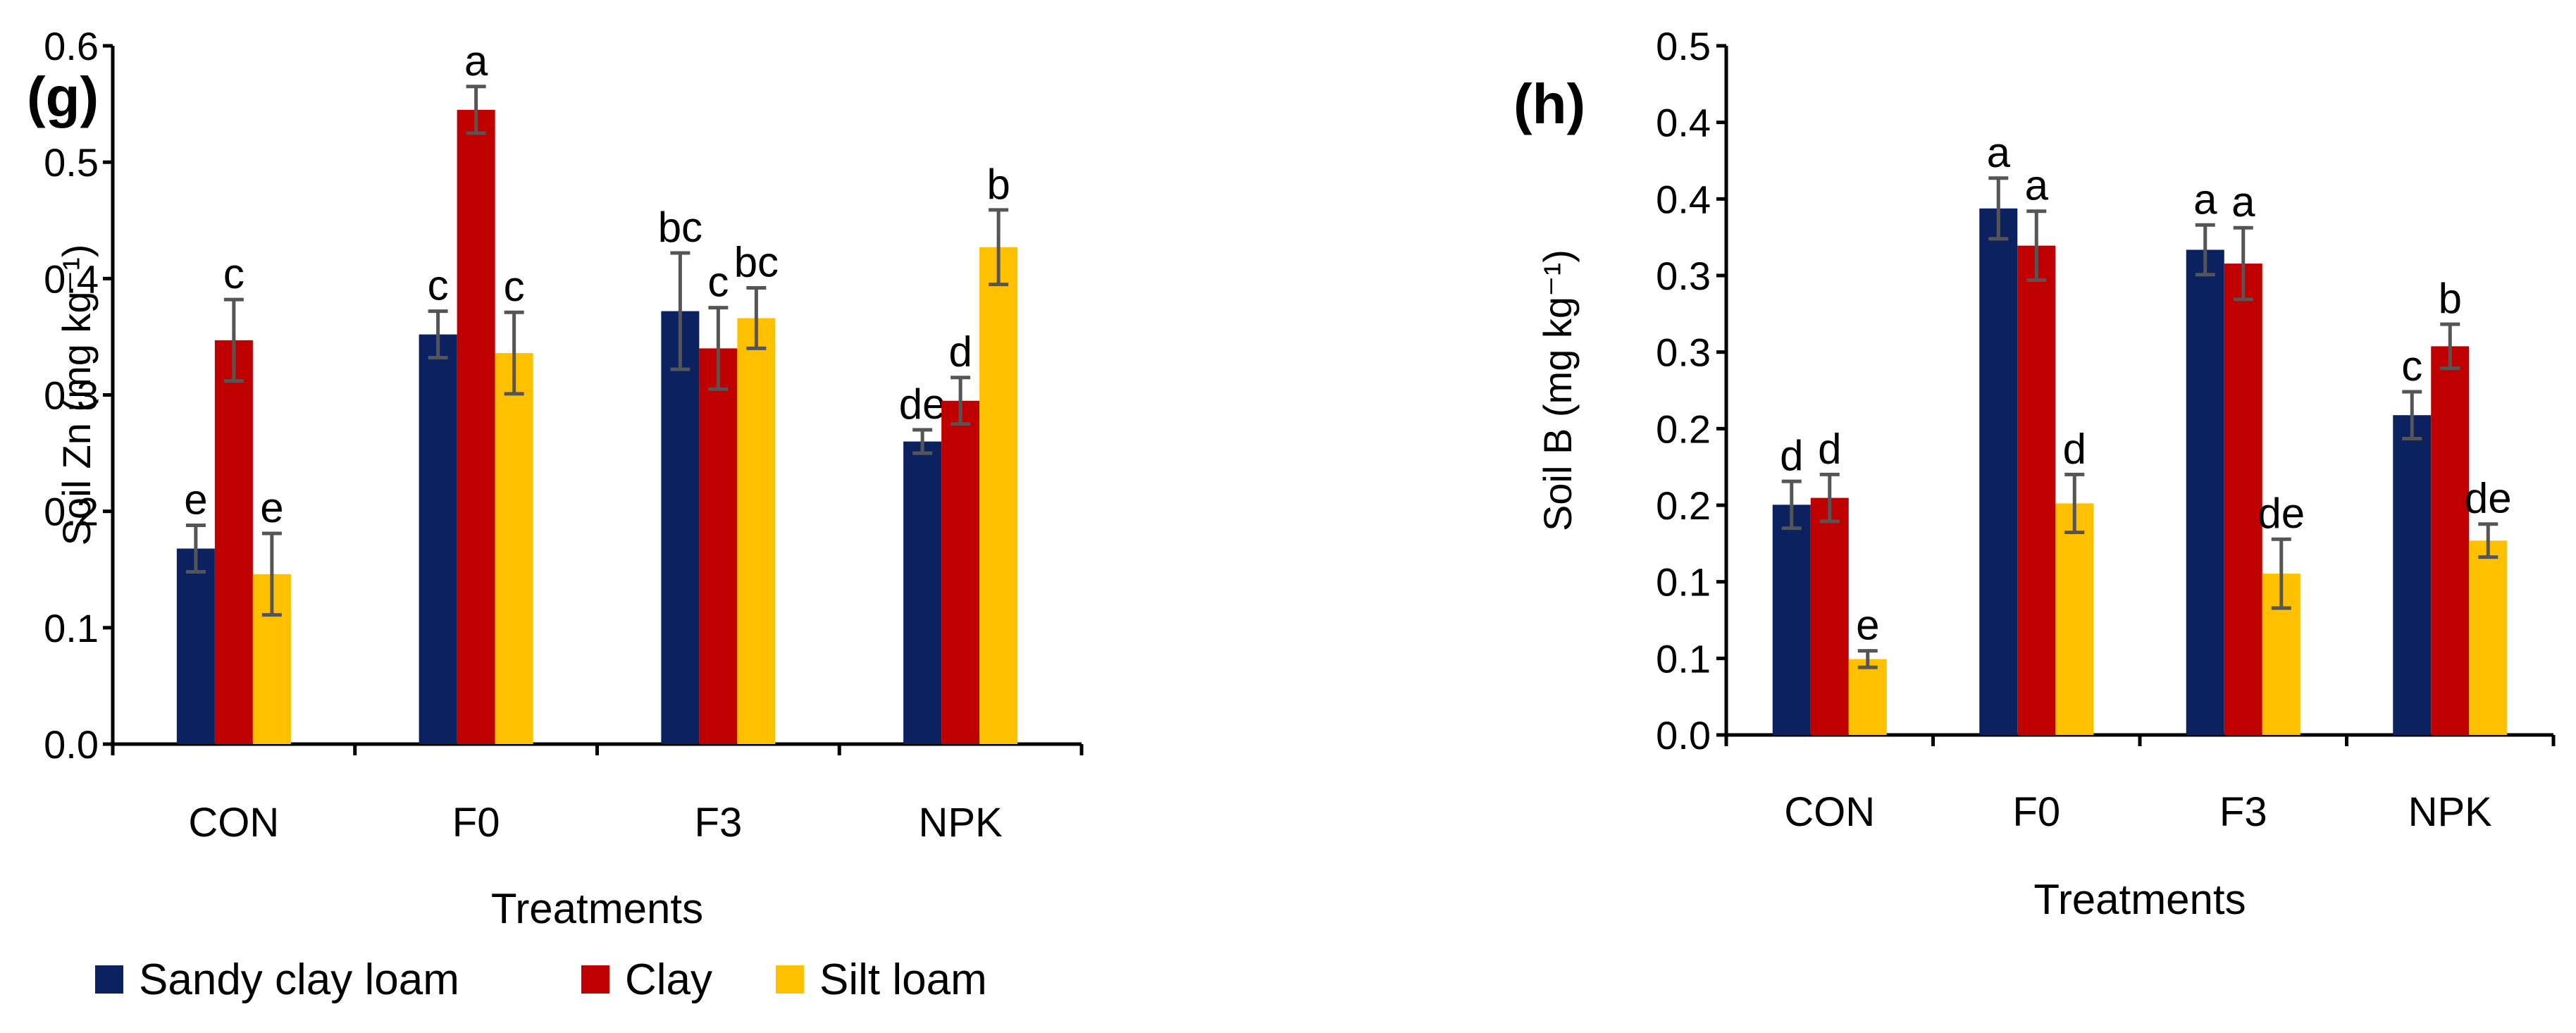  What do you see at coordinates (2450, 298) in the screenshot?
I see `panel-h-sig-letter-npk-clay: b` at bounding box center [2450, 298].